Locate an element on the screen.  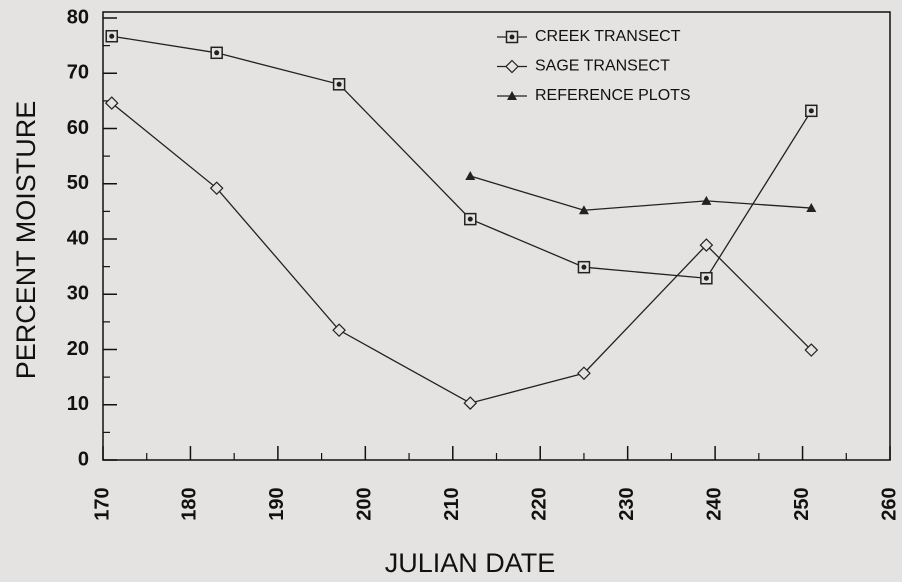
x-tick-label: 180 is located at coordinates (190, 503).